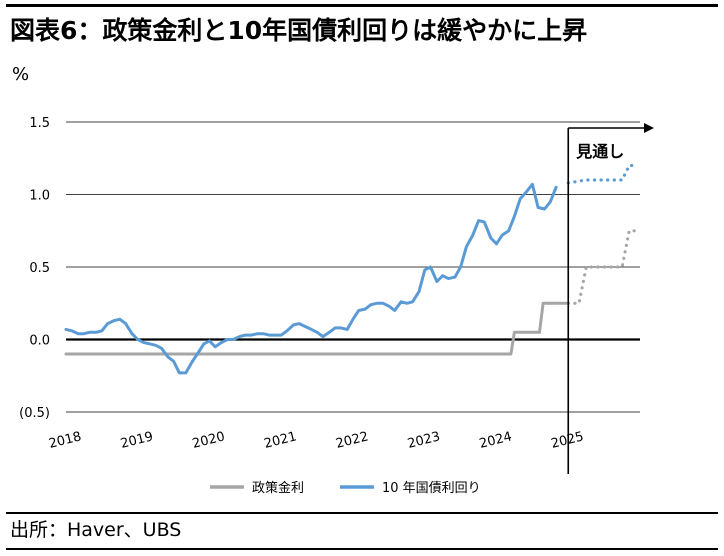 The height and width of the screenshot is (556, 724). What do you see at coordinates (65, 440) in the screenshot?
I see `x-tick-label: 2018` at bounding box center [65, 440].